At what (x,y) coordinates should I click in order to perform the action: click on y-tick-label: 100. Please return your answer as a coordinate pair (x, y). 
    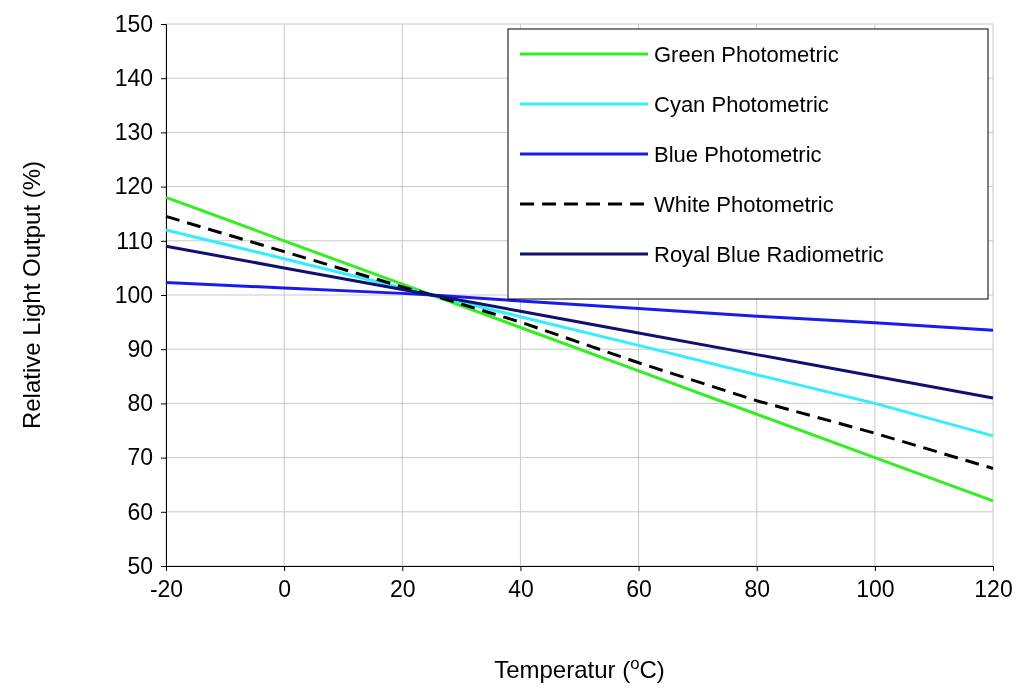
    Looking at the image, I should click on (133, 294).